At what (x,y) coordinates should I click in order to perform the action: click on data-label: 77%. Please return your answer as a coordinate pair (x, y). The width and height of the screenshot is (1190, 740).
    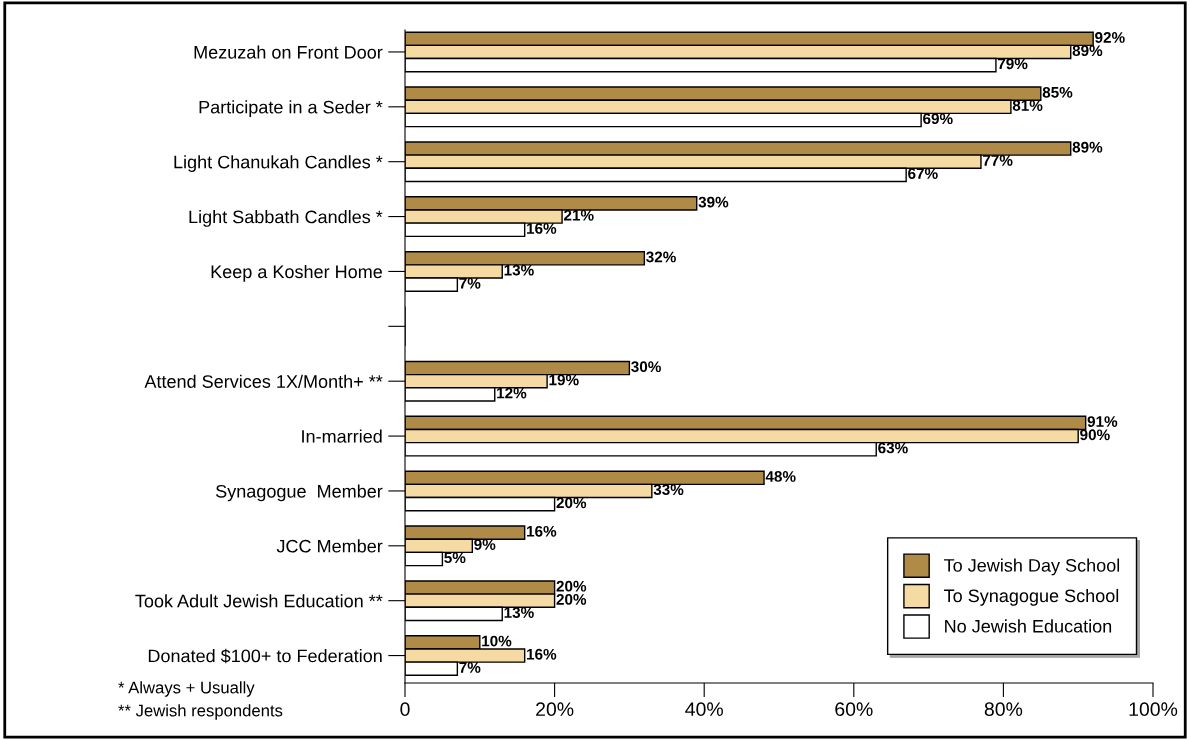
    Looking at the image, I should click on (998, 160).